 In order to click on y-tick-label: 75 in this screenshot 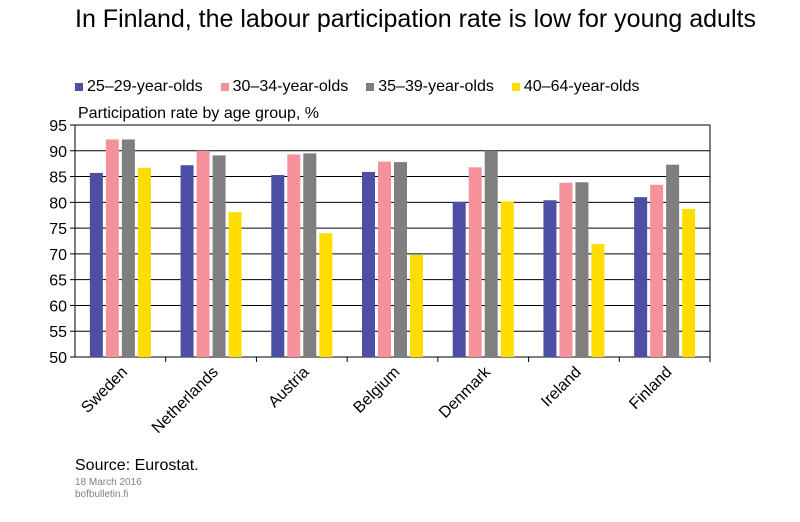, I will do `click(58, 229)`.